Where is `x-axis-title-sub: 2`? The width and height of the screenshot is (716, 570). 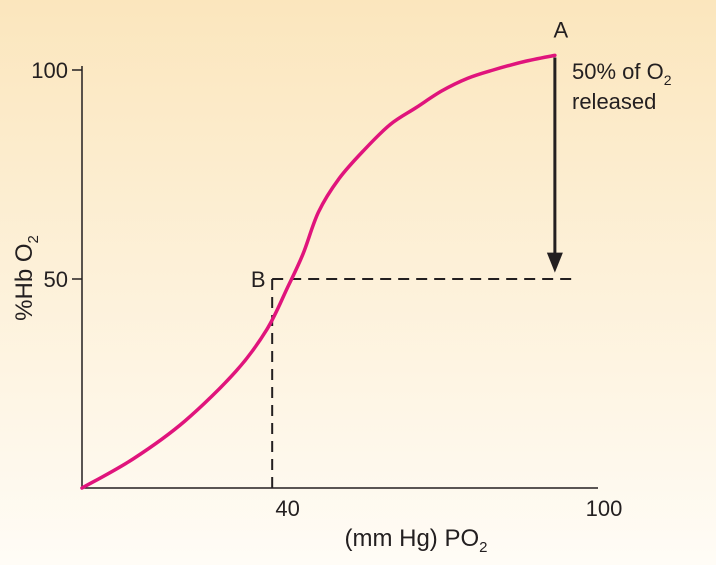
x-axis-title-sub: 2 is located at coordinates (483, 547).